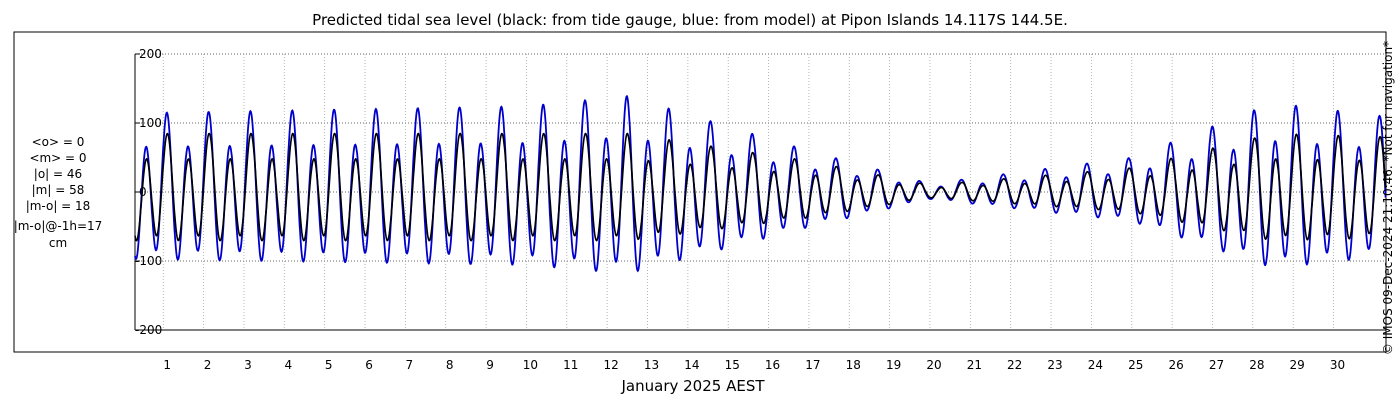 The height and width of the screenshot is (400, 1400). I want to click on x-tick-label: 24, so click(1095, 365).